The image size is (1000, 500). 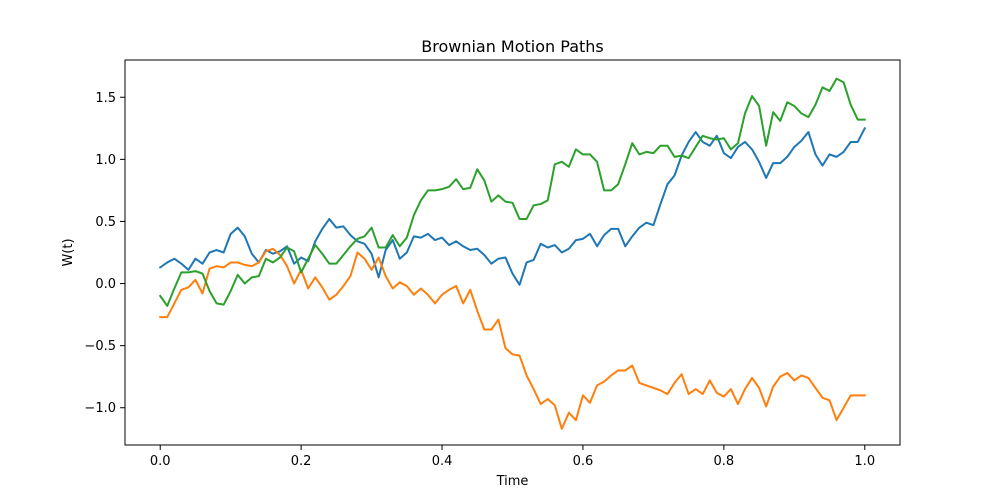 I want to click on x-tick-label: 0.2, so click(x=301, y=461).